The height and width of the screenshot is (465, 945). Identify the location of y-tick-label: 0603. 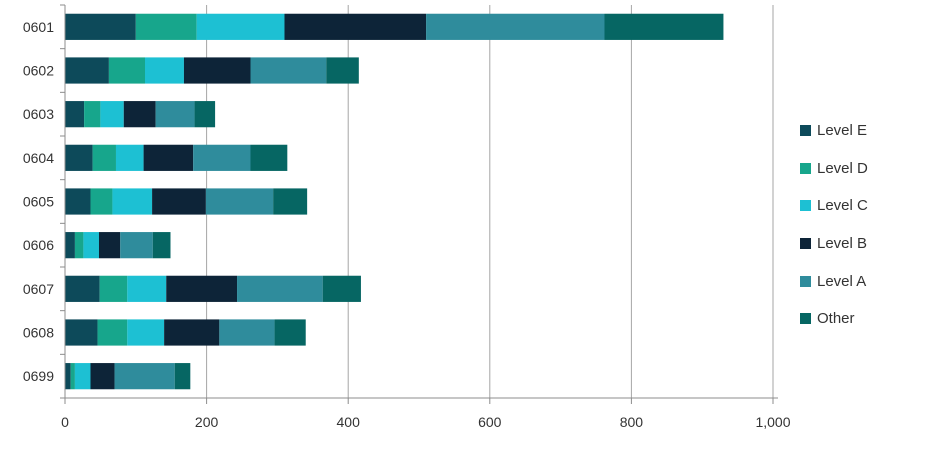
(38, 114).